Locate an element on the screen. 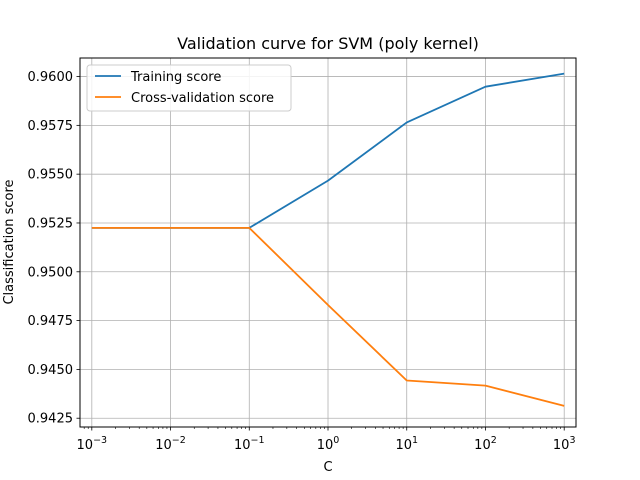 This screenshot has height=480, width=640. x-tick-label: 10² is located at coordinates (485, 444).